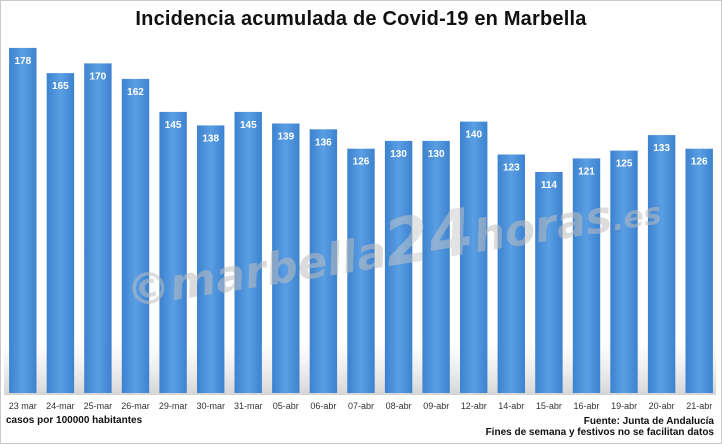 The height and width of the screenshot is (444, 722). I want to click on x-tick-label: 07-abr, so click(361, 406).